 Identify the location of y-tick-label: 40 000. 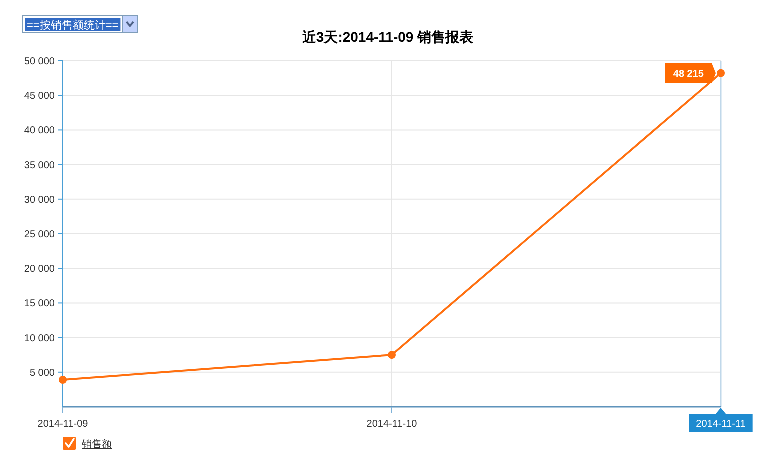
(40, 131).